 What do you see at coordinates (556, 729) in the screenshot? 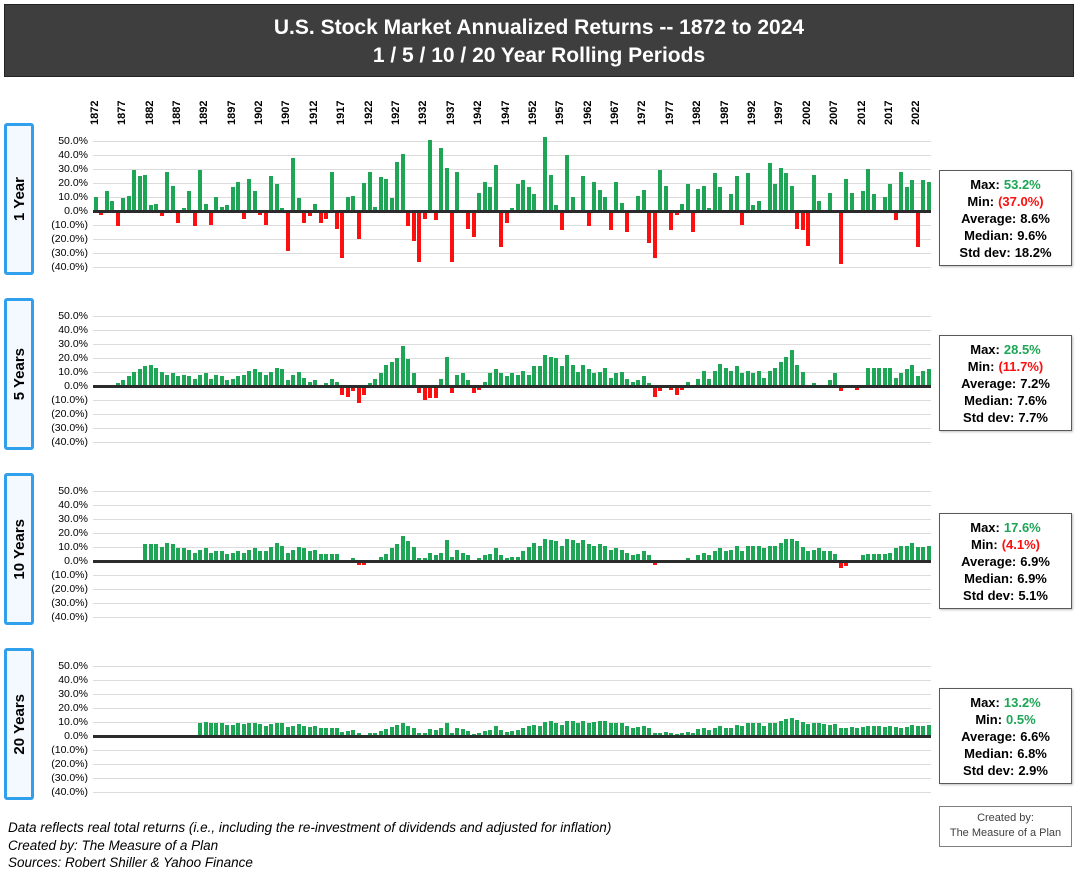
I see `bar-1956` at bounding box center [556, 729].